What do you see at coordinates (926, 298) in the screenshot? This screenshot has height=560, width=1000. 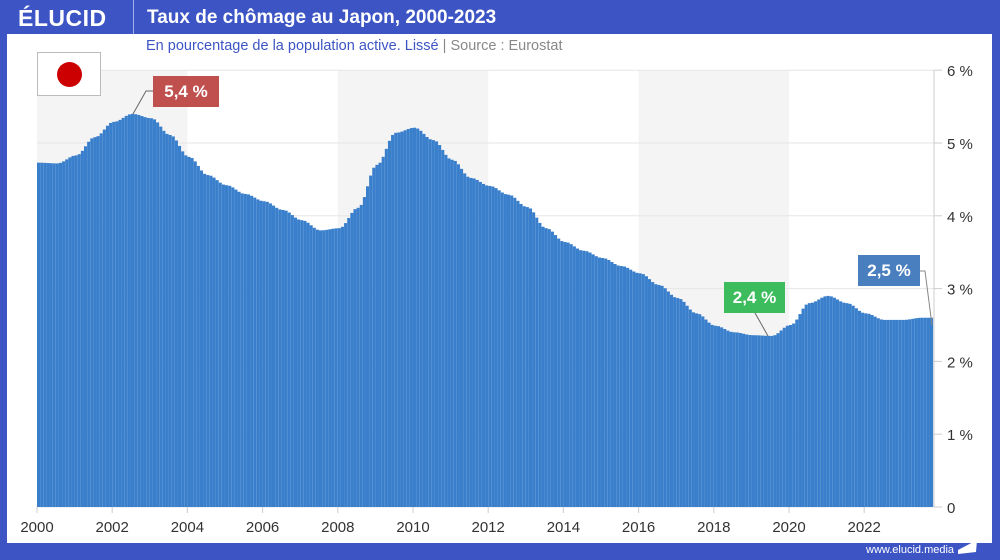 I see `last-leader-line` at bounding box center [926, 298].